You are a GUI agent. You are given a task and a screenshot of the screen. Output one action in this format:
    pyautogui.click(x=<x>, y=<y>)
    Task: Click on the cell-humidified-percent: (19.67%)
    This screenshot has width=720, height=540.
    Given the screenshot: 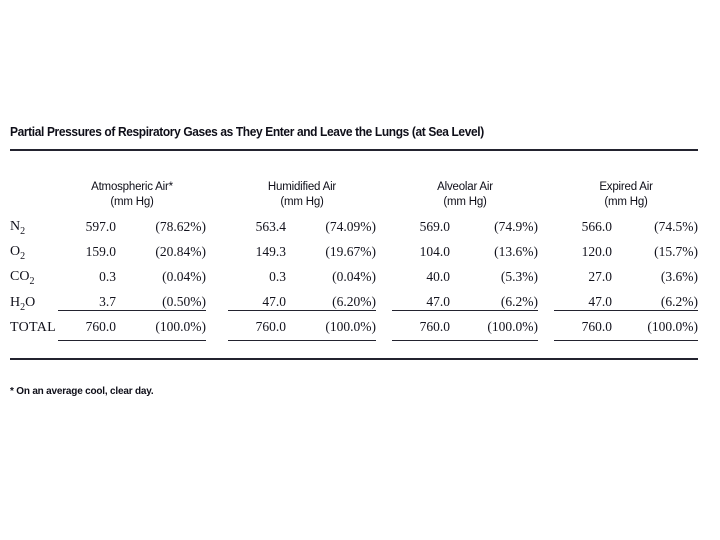 What is the action you would take?
    pyautogui.click(x=350, y=251)
    